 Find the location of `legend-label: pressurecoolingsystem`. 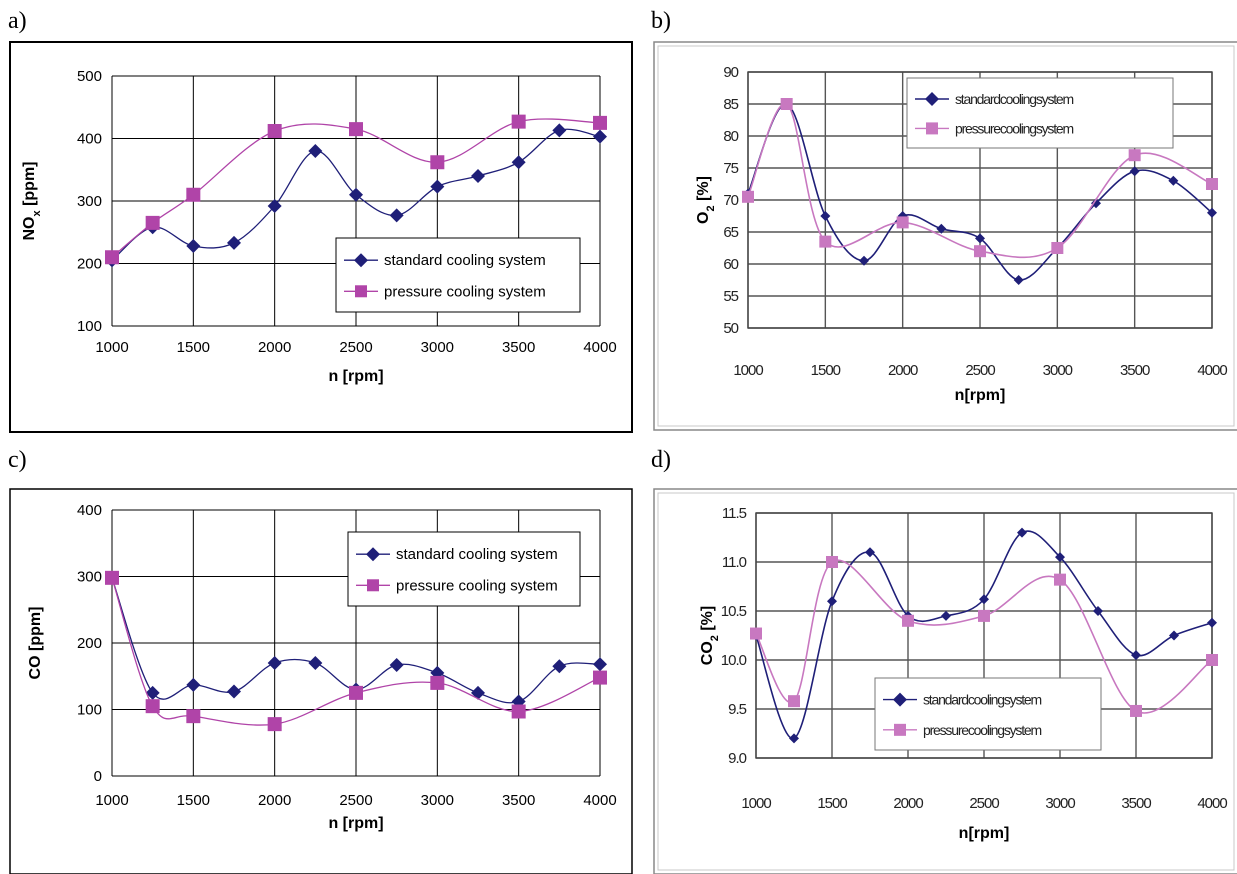

legend-label: pressurecoolingsystem is located at coordinates (1014, 128).